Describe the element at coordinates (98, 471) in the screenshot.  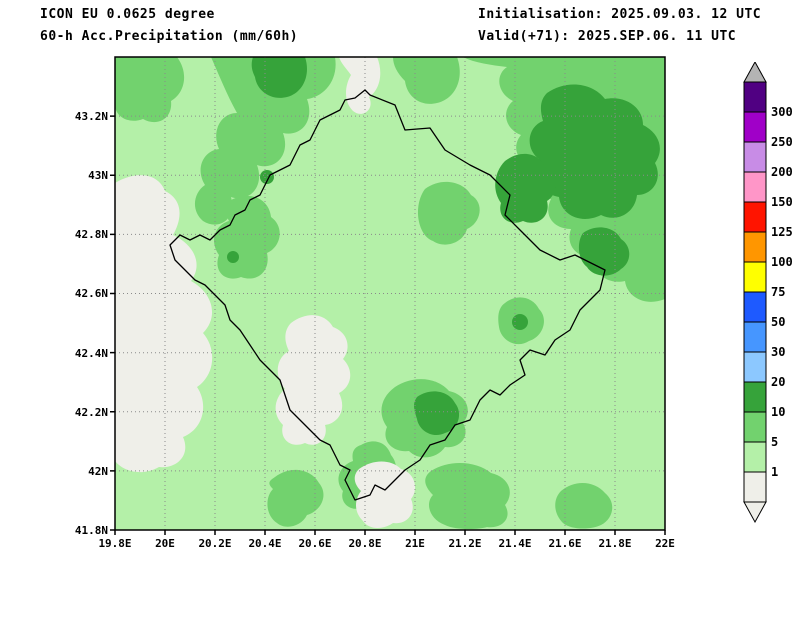
I see `y-tick-label: 42N` at that location.